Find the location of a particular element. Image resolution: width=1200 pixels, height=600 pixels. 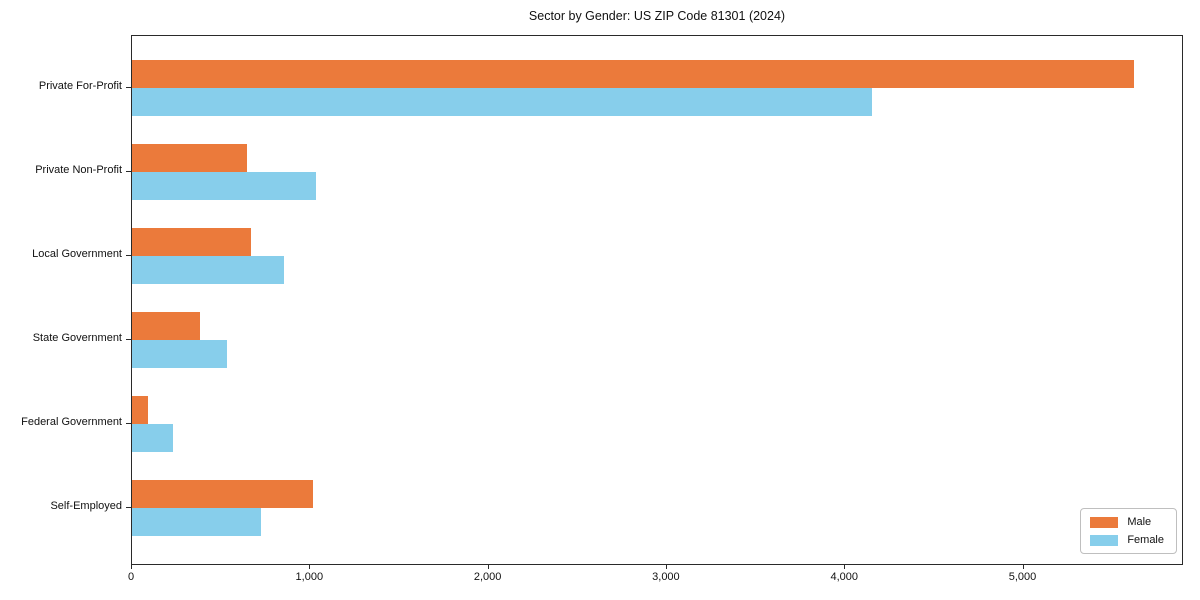

legend-entry-female: Female is located at coordinates (1127, 540).